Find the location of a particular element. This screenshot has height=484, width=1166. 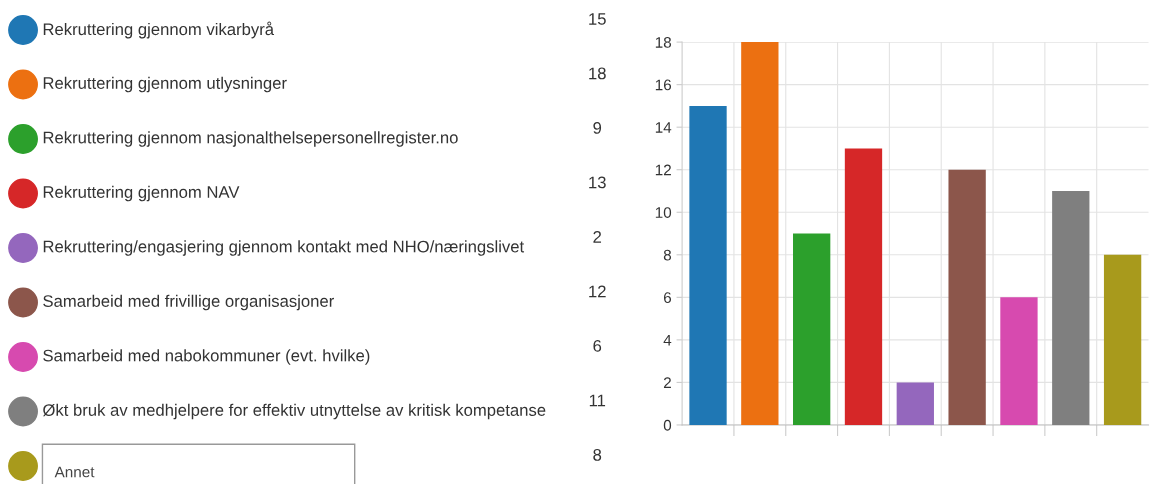

data-label: 9 is located at coordinates (597, 127).